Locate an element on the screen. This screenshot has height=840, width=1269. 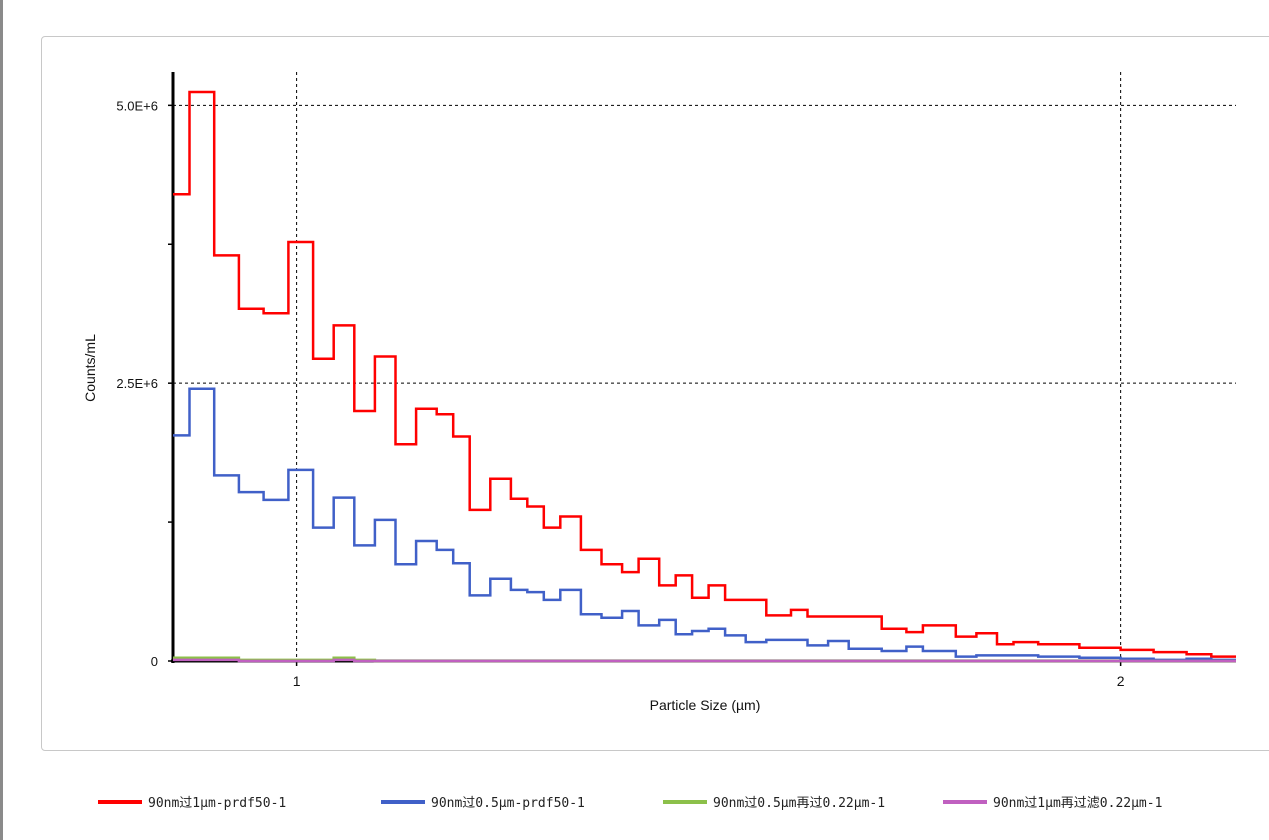
legend-label: 90nm过0.5μm-prdf50-1 is located at coordinates (508, 803).